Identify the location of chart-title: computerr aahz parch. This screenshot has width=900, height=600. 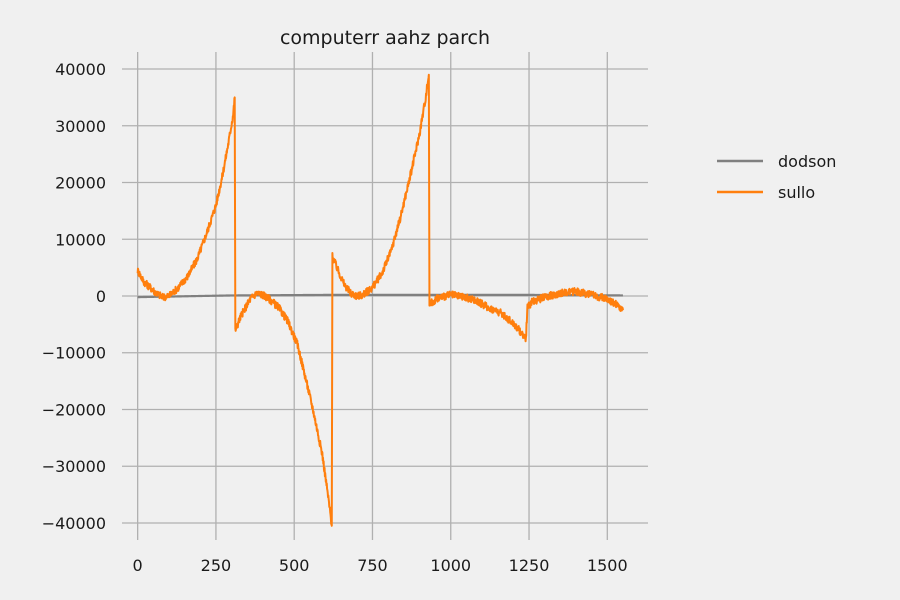
(385, 38).